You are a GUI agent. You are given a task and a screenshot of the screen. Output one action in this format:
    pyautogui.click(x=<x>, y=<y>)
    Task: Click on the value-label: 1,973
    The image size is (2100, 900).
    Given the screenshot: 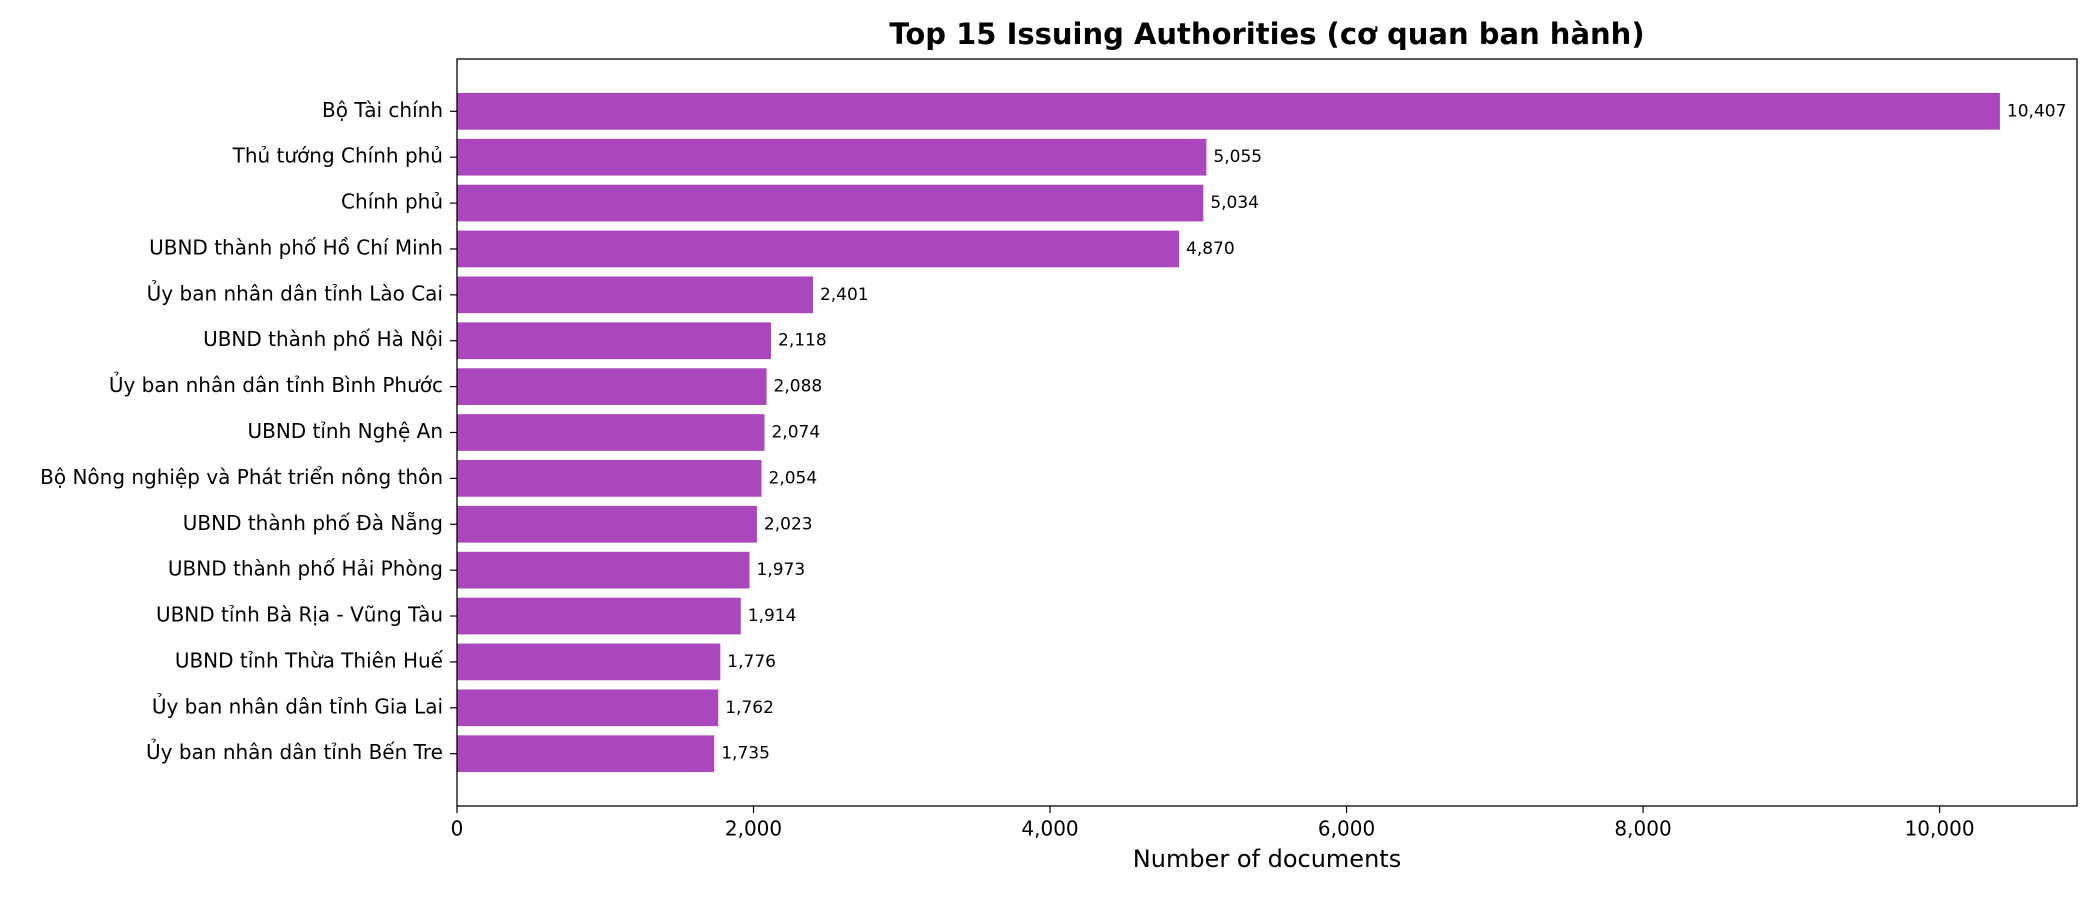 What is the action you would take?
    pyautogui.click(x=781, y=570)
    